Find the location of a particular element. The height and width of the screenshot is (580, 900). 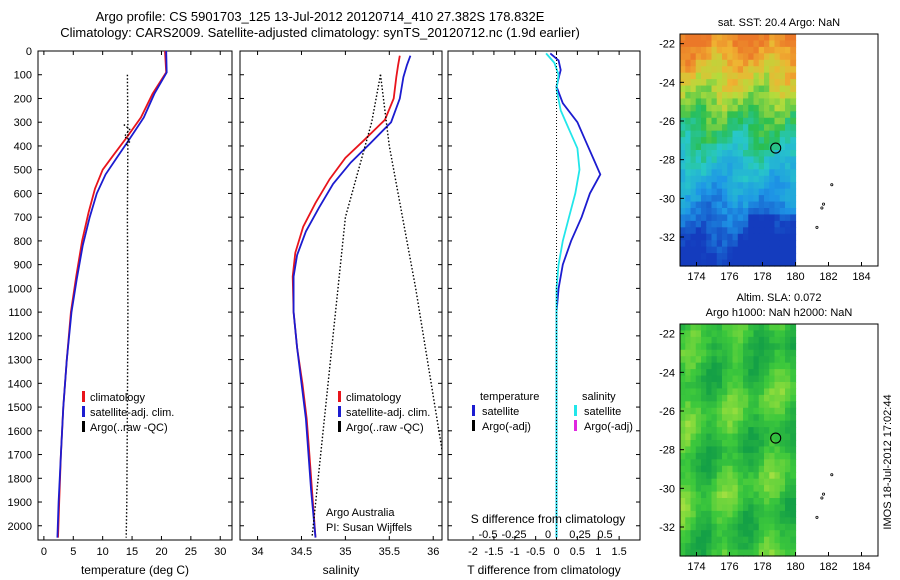

sst_map-ytick-label: -26 is located at coordinates (667, 122).